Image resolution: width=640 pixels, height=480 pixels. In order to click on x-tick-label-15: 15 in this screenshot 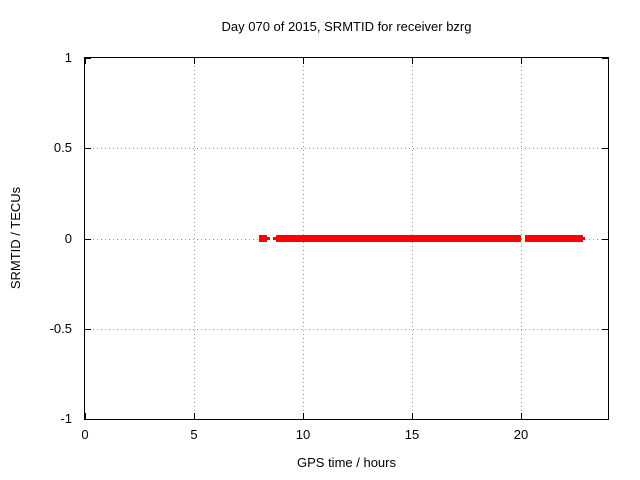, I will do `click(412, 434)`.